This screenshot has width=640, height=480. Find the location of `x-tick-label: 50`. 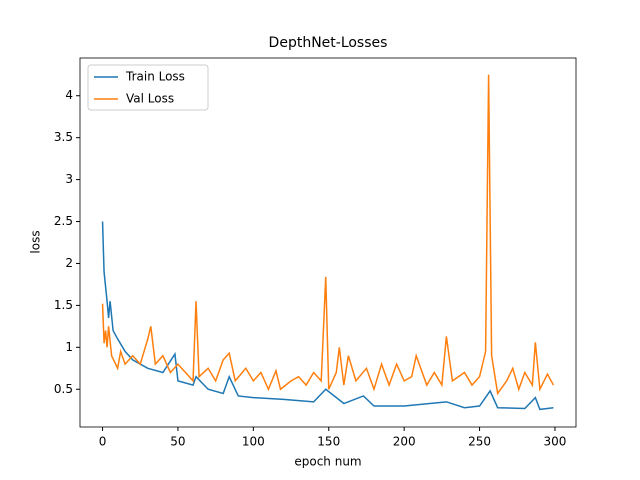

x-tick-label: 50 is located at coordinates (177, 442).